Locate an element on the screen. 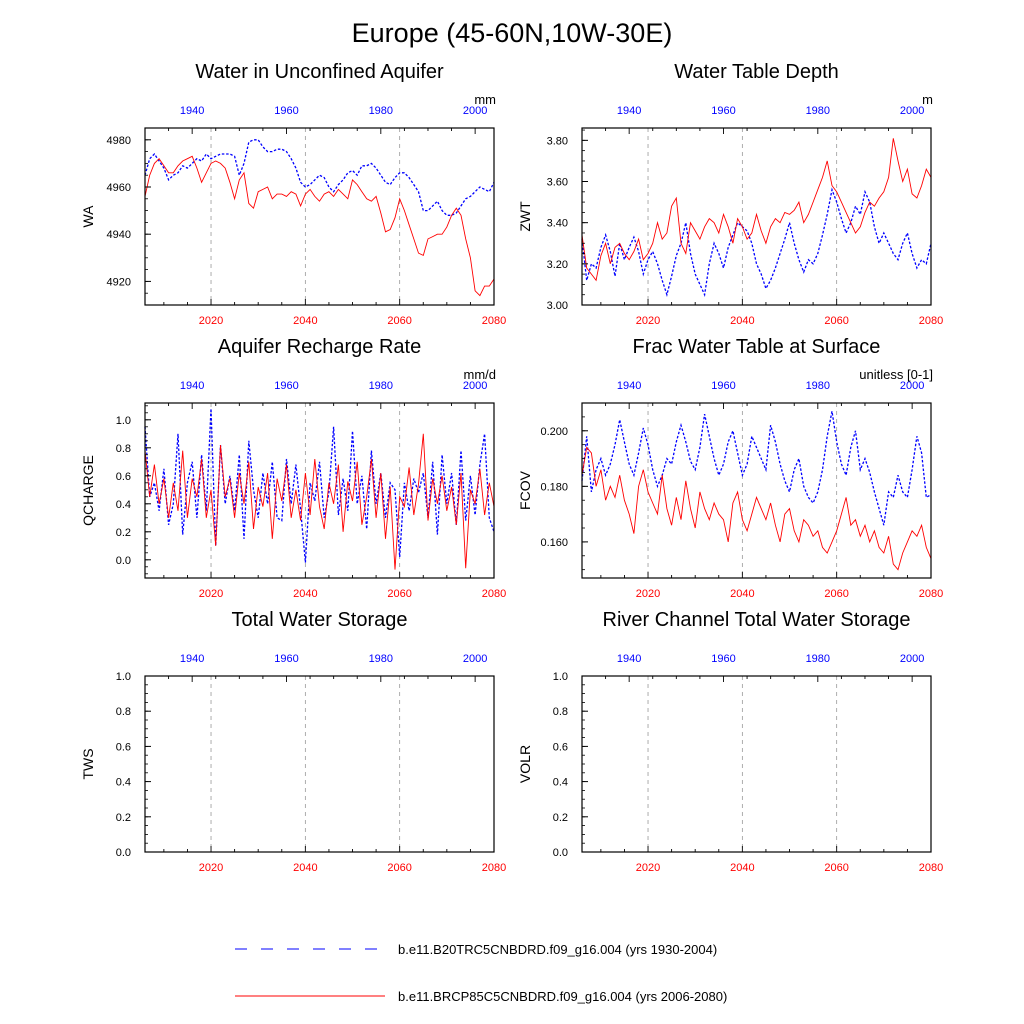  y-tick-label: 4960 is located at coordinates (119, 188).